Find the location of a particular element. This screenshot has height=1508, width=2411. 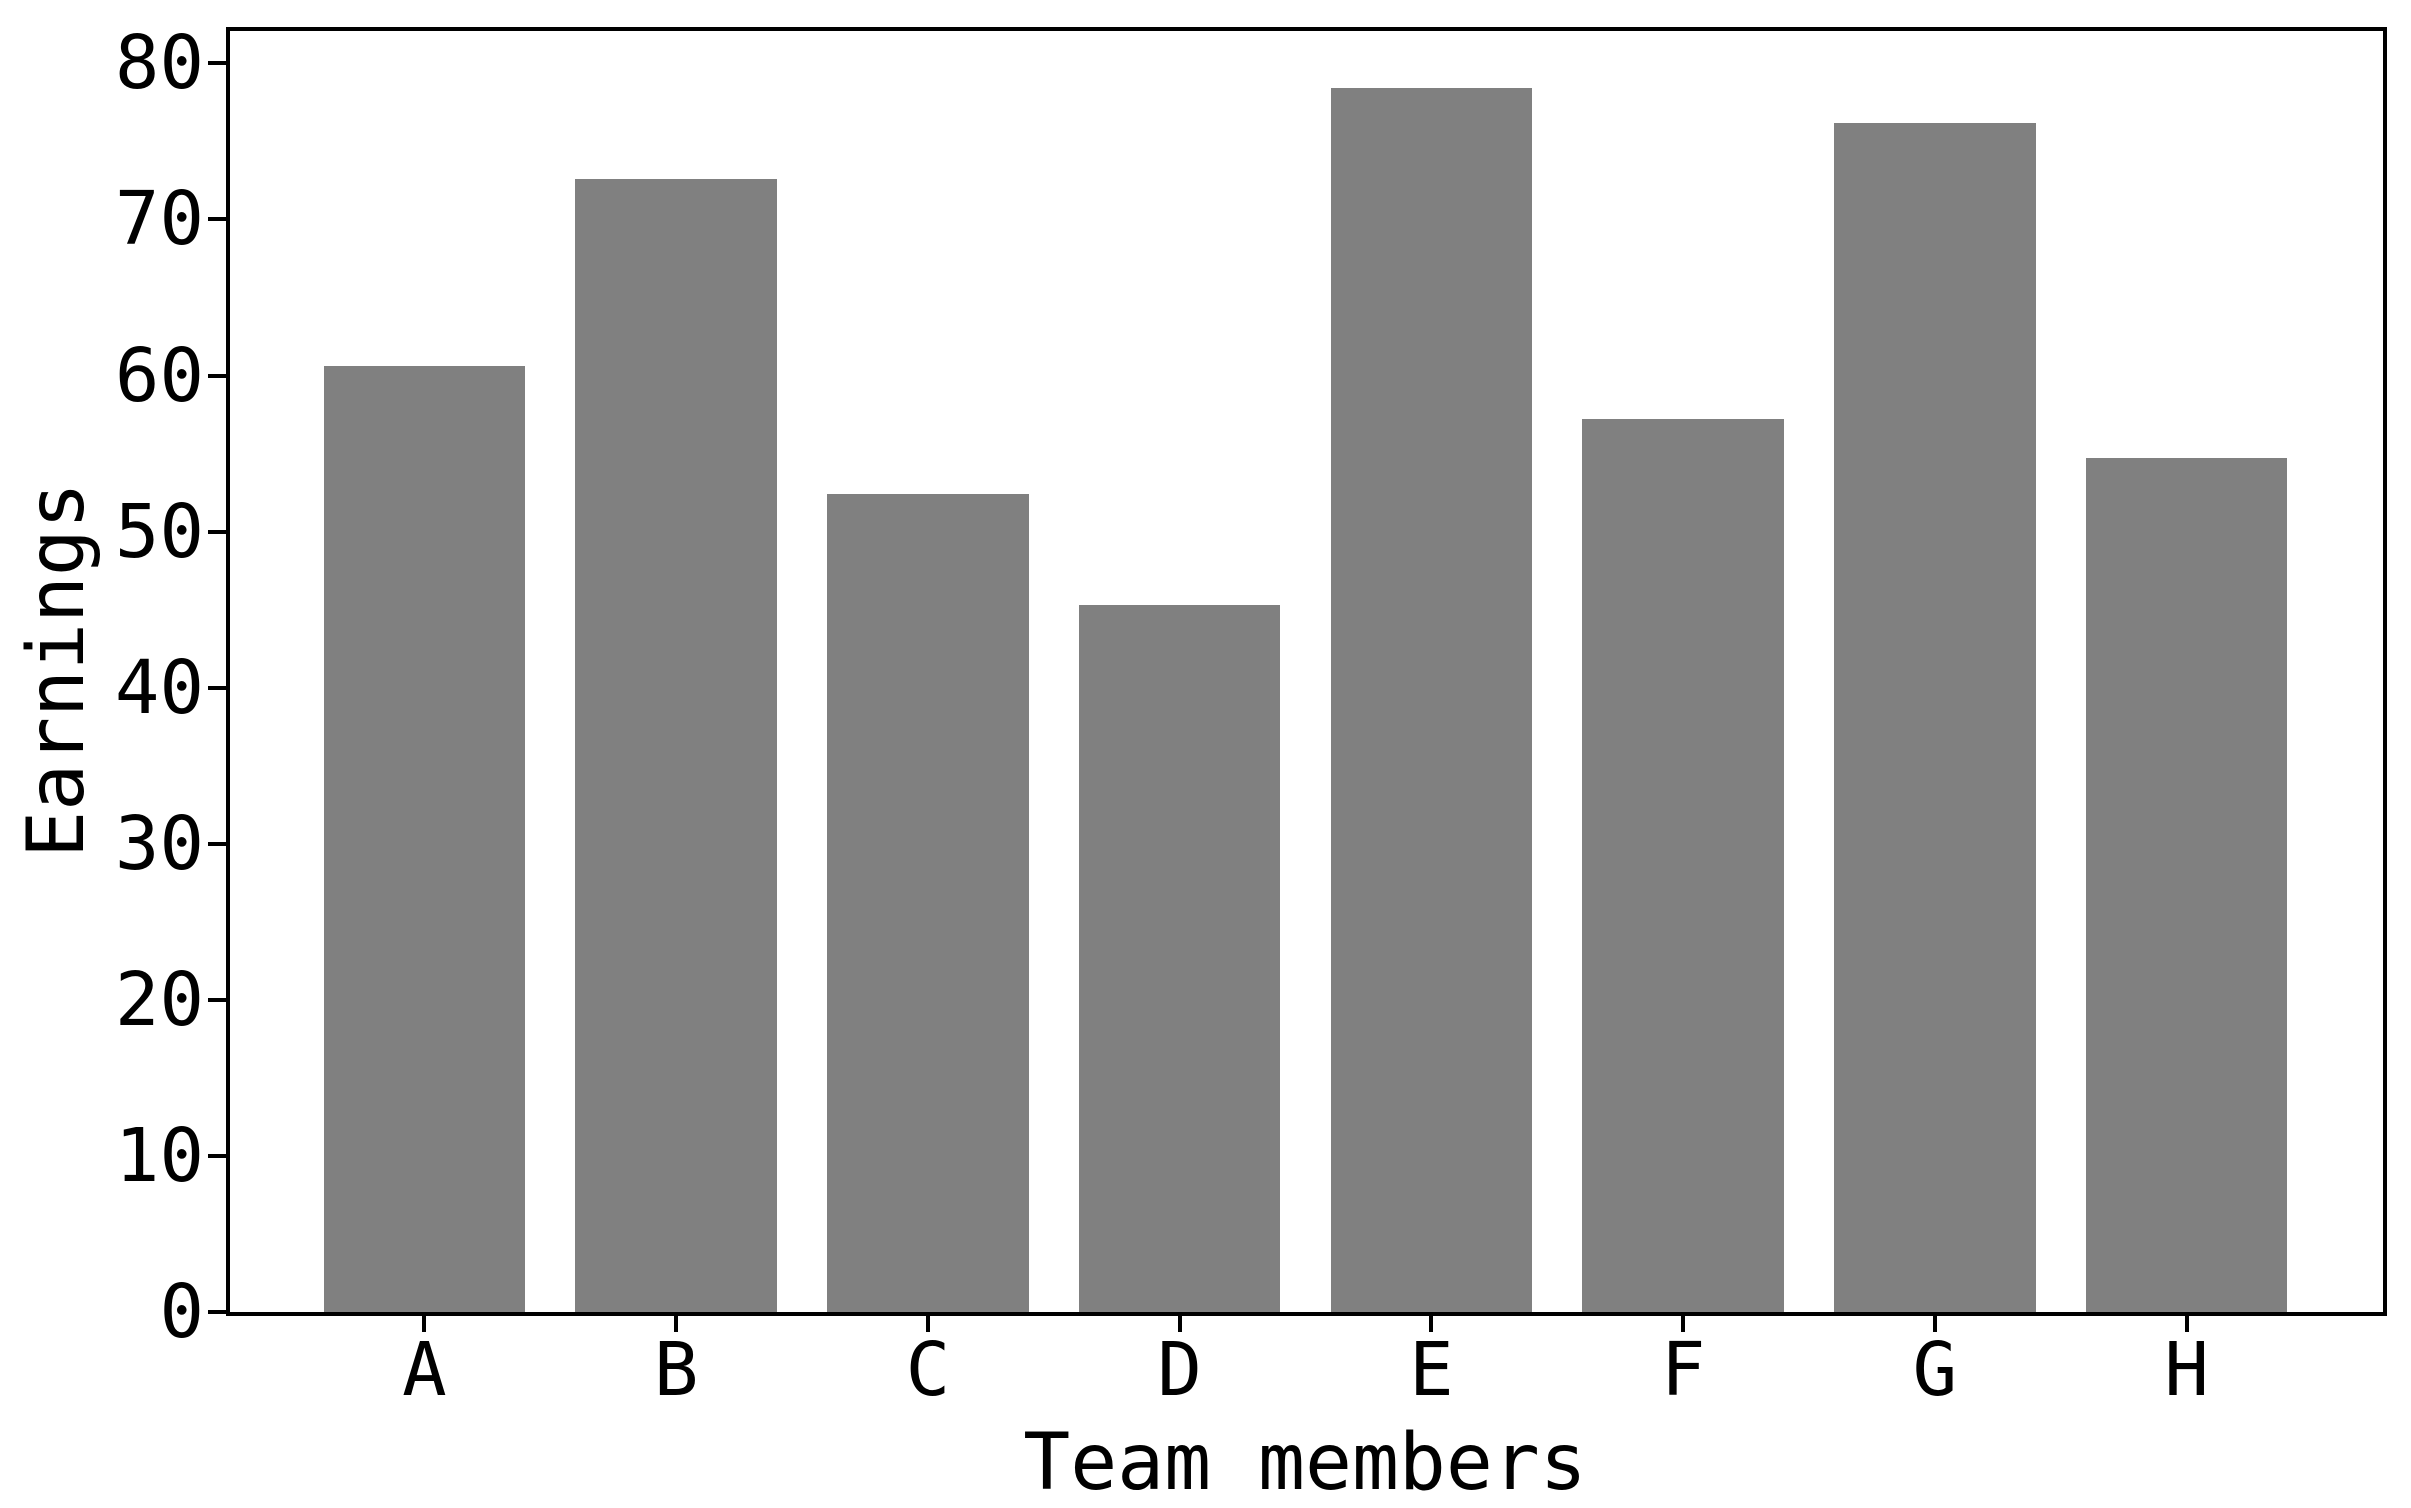

x-tick-mark-H is located at coordinates (2186, 1324).